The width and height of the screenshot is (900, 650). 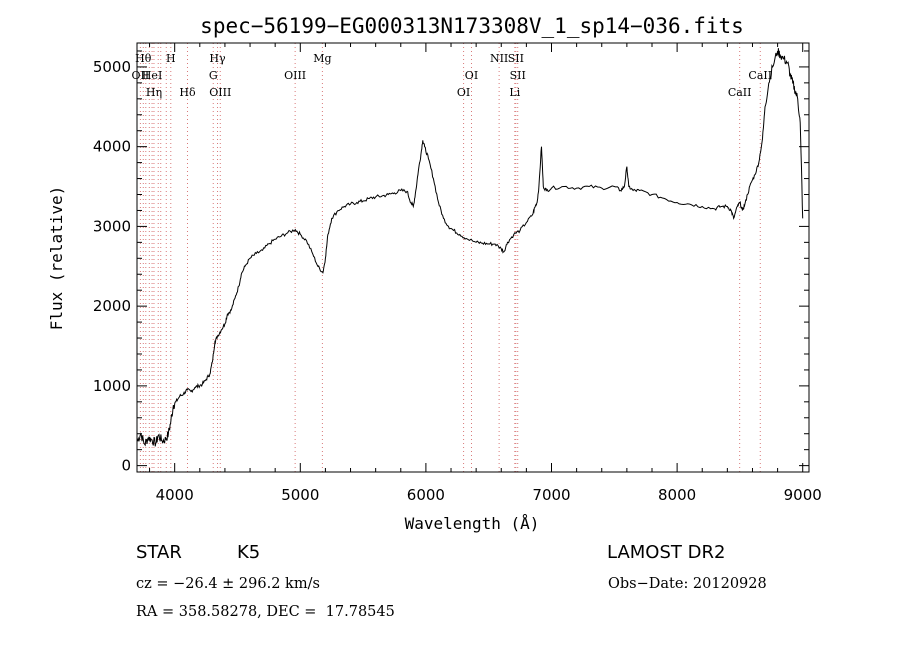 I want to click on y-tick-label: 3000, so click(x=112, y=226).